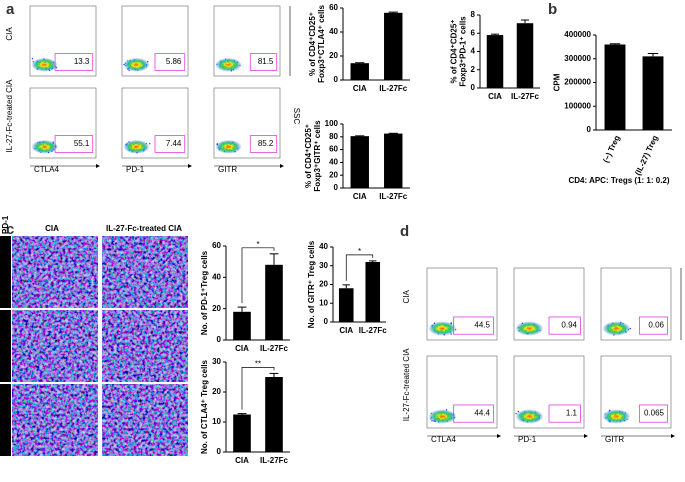  I want to click on gate-value: 0.94, so click(569, 325).